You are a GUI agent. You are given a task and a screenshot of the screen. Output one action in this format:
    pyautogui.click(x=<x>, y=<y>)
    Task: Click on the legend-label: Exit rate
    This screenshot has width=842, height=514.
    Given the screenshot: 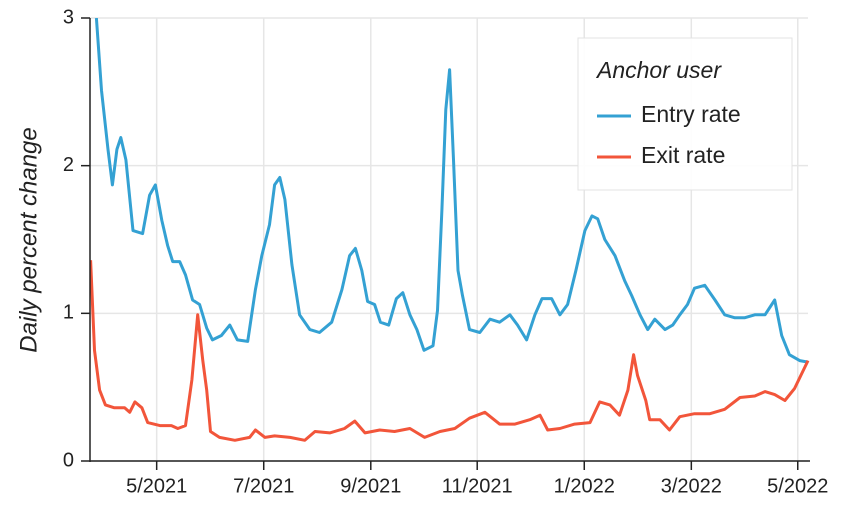 What is the action you would take?
    pyautogui.click(x=683, y=155)
    